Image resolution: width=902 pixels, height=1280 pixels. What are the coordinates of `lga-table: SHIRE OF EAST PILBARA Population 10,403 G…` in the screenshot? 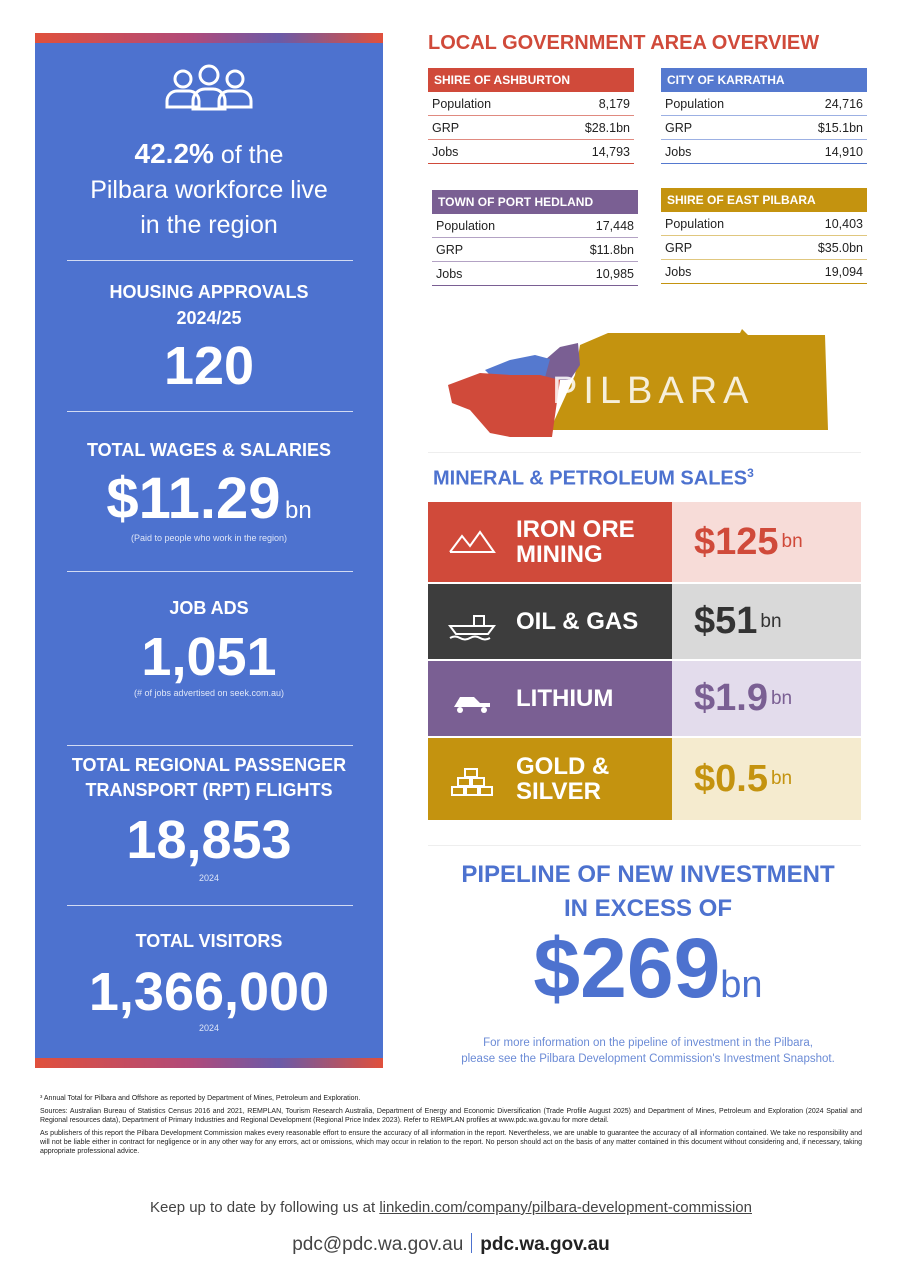 It's located at (764, 236).